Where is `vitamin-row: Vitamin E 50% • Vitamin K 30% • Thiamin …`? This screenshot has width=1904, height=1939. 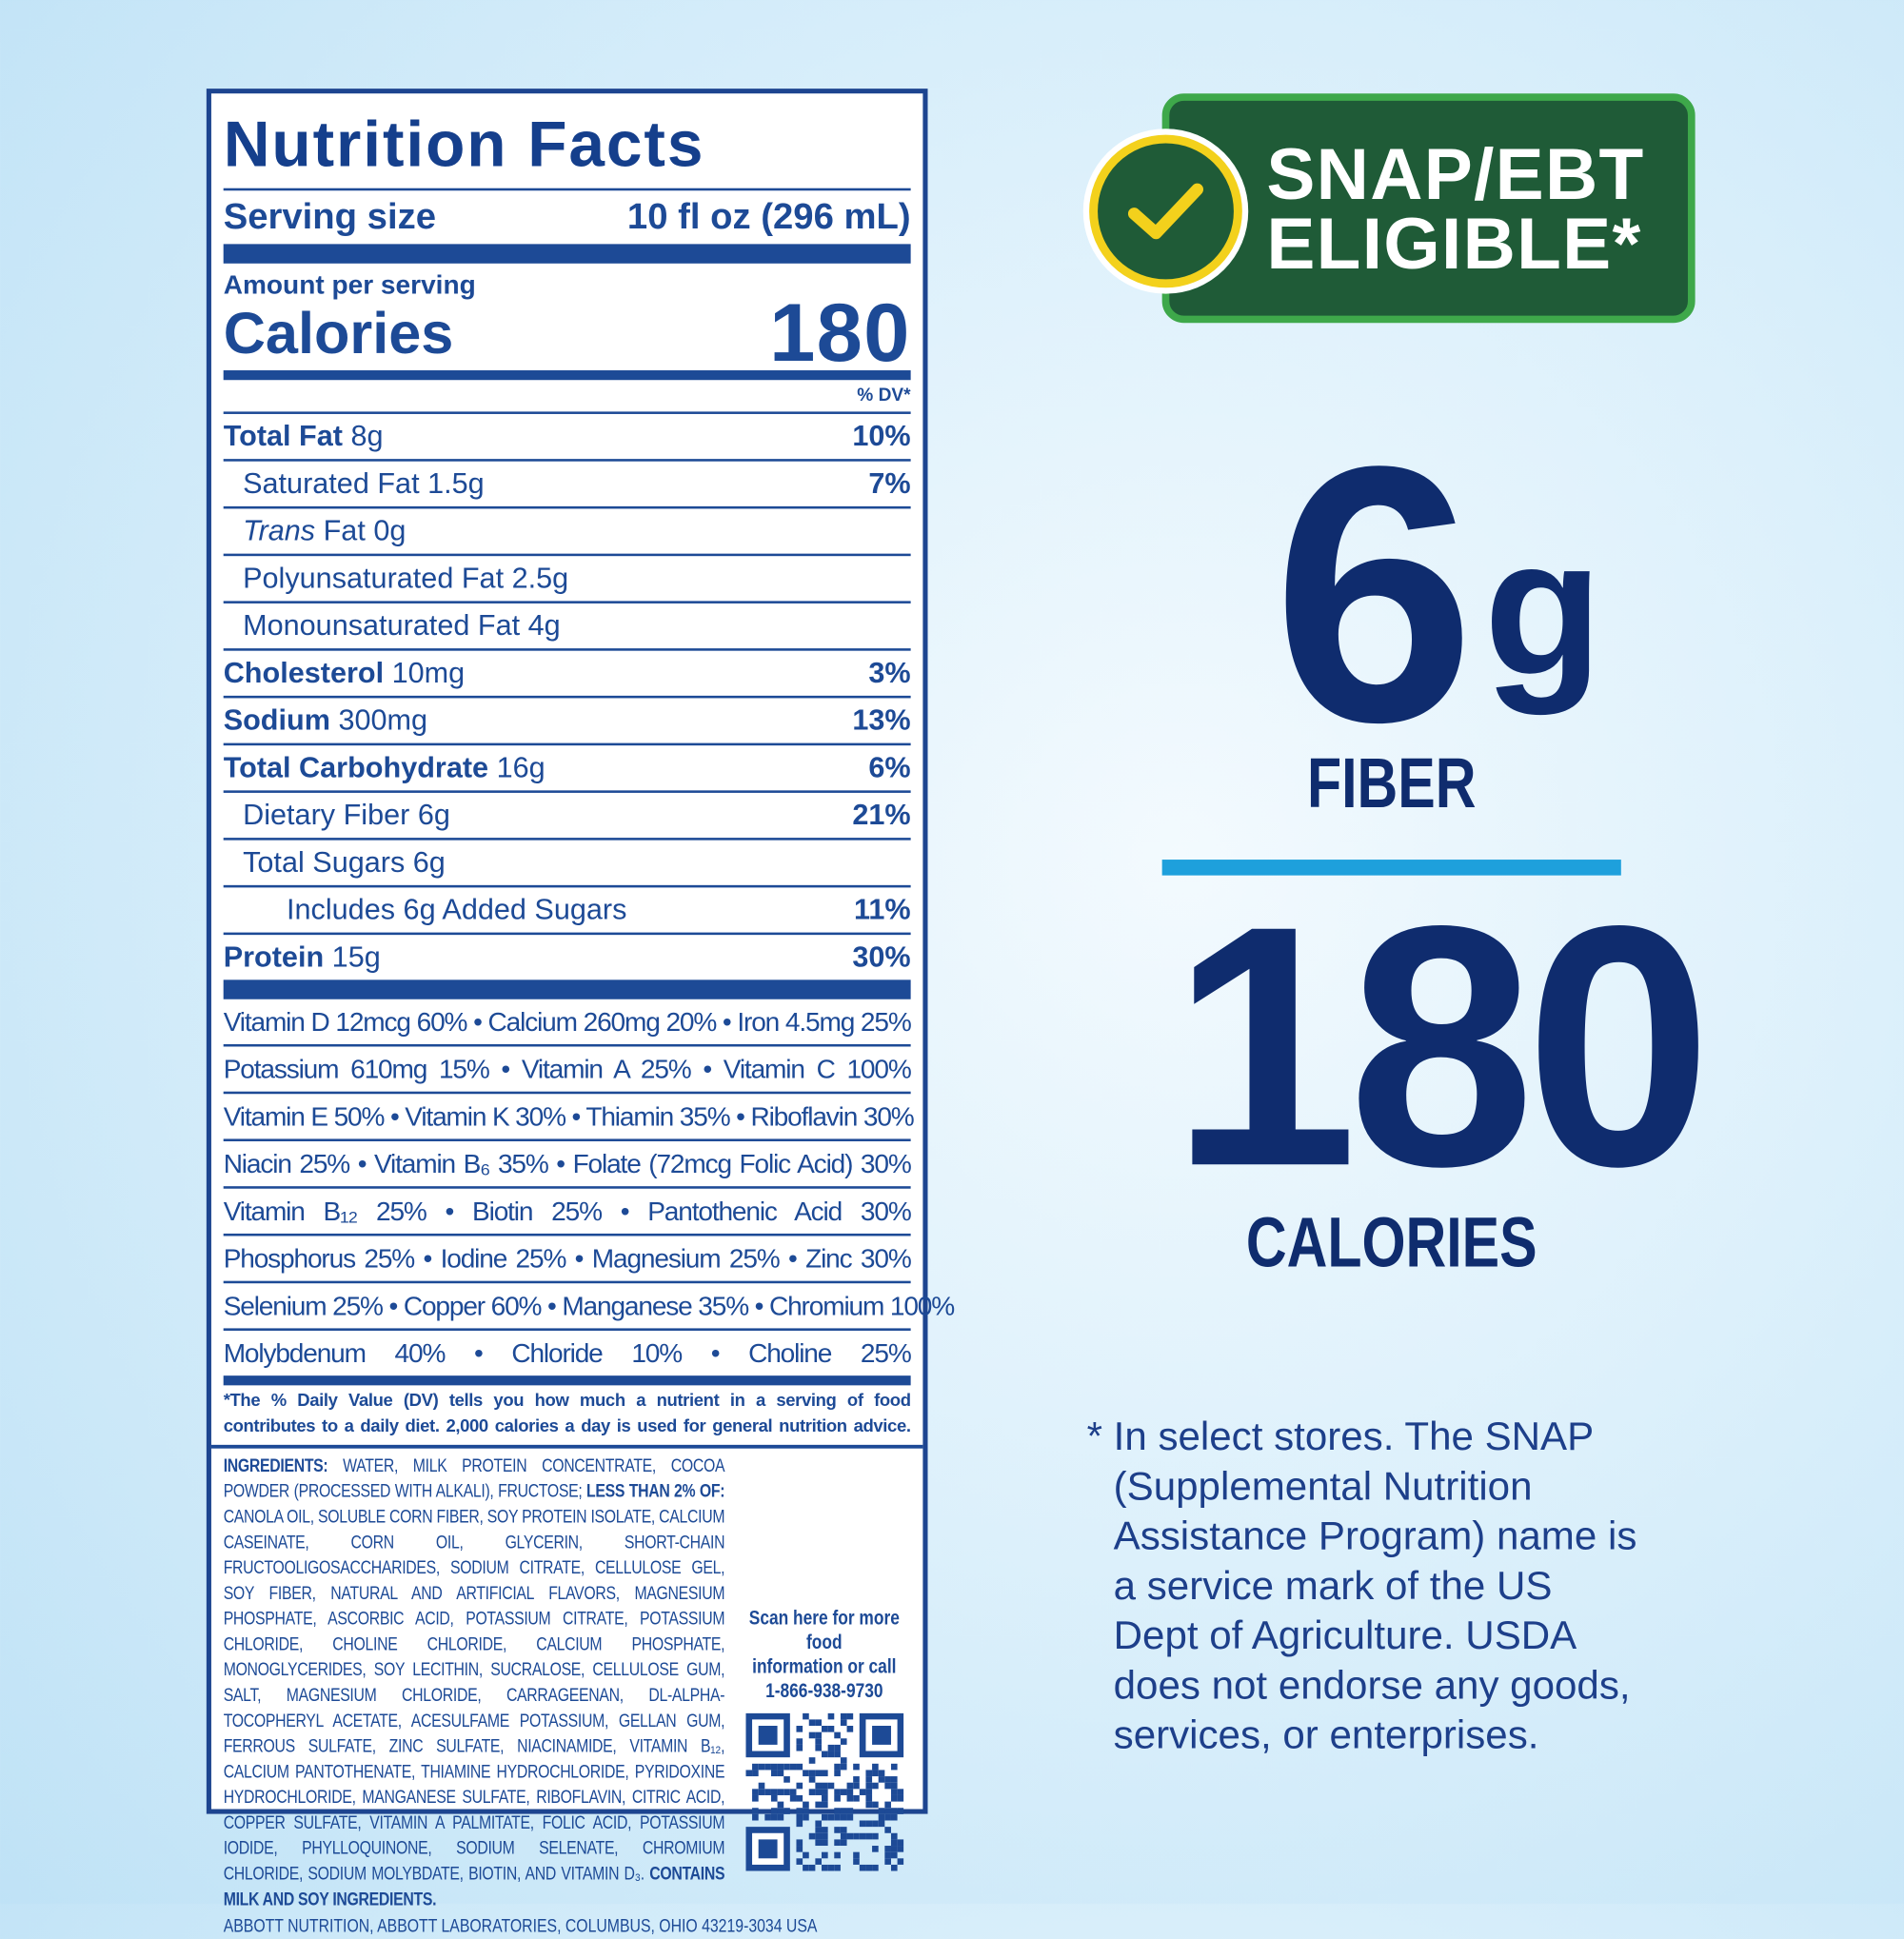
vitamin-row: Vitamin E 50% • Vitamin K 30% • Thiamin … is located at coordinates (569, 1117).